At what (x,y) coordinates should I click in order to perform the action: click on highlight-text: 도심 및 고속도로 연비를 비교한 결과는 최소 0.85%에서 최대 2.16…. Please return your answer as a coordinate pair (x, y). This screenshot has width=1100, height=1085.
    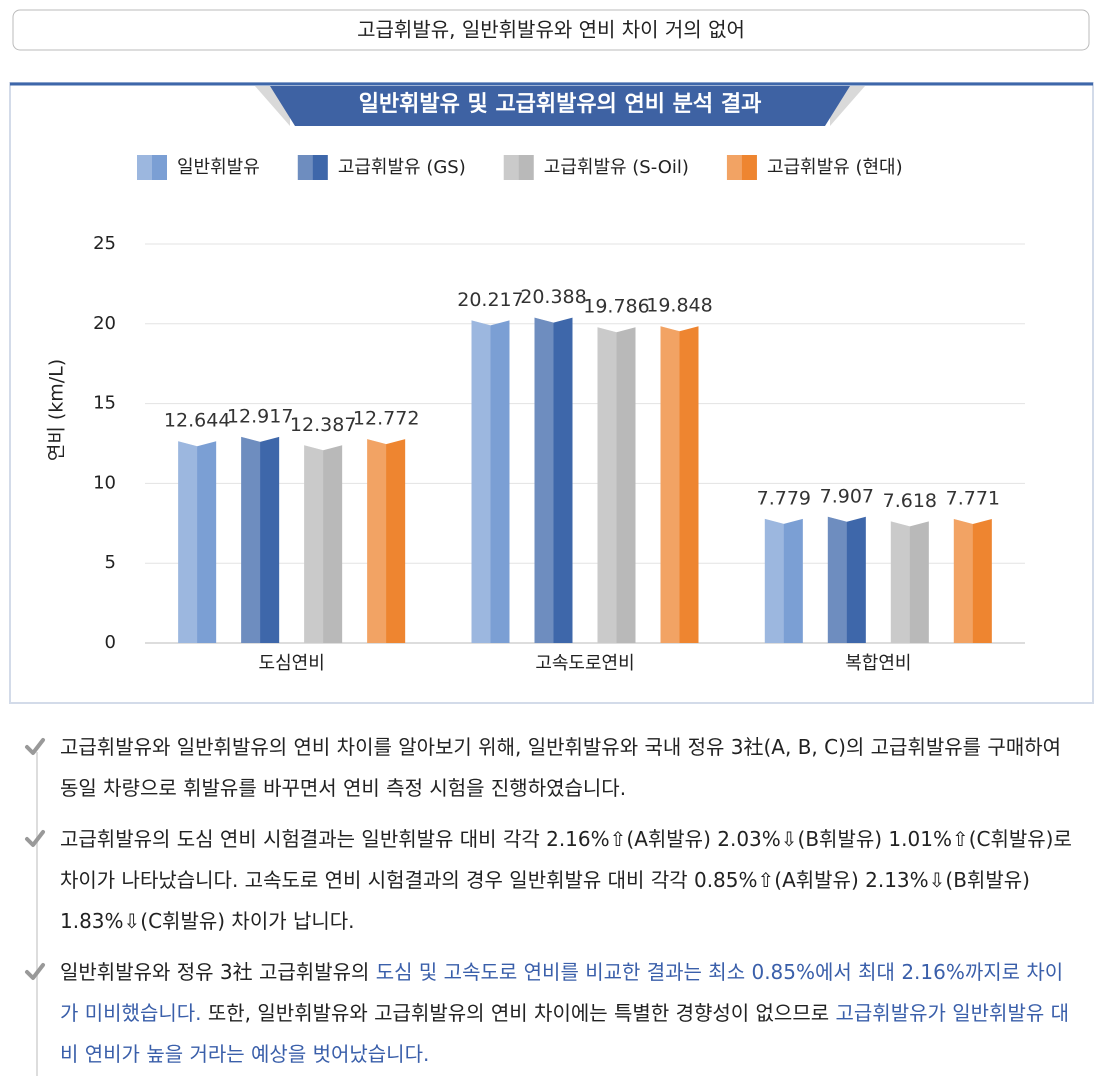
    Looking at the image, I should click on (562, 992).